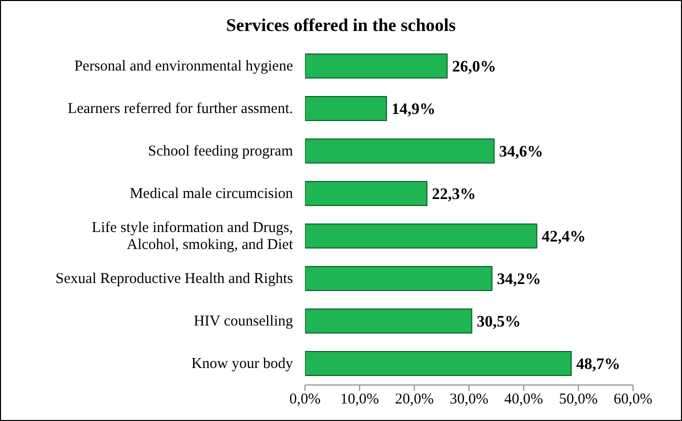  Describe the element at coordinates (242, 364) in the screenshot. I see `y-tick-label: Know your body` at that location.